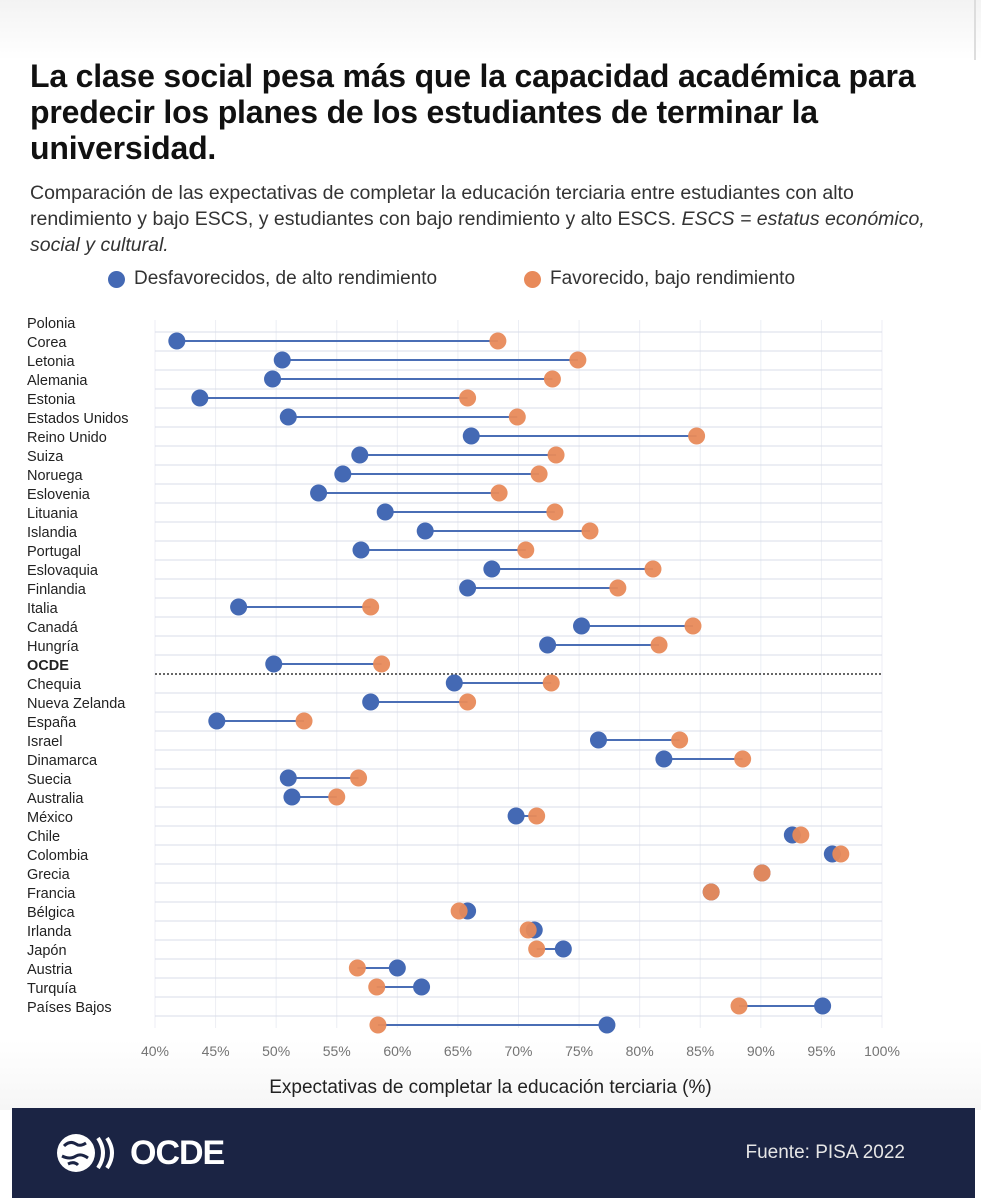 The height and width of the screenshot is (1200, 981). I want to click on x-tick-label: 75%, so click(579, 1051).